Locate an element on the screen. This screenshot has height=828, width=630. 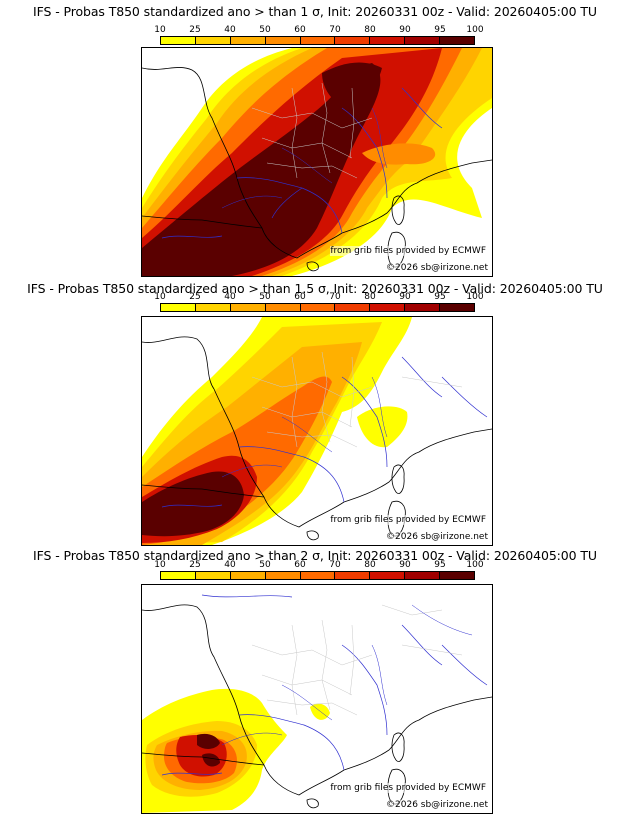
map-canvas is located at coordinates (317, 703).